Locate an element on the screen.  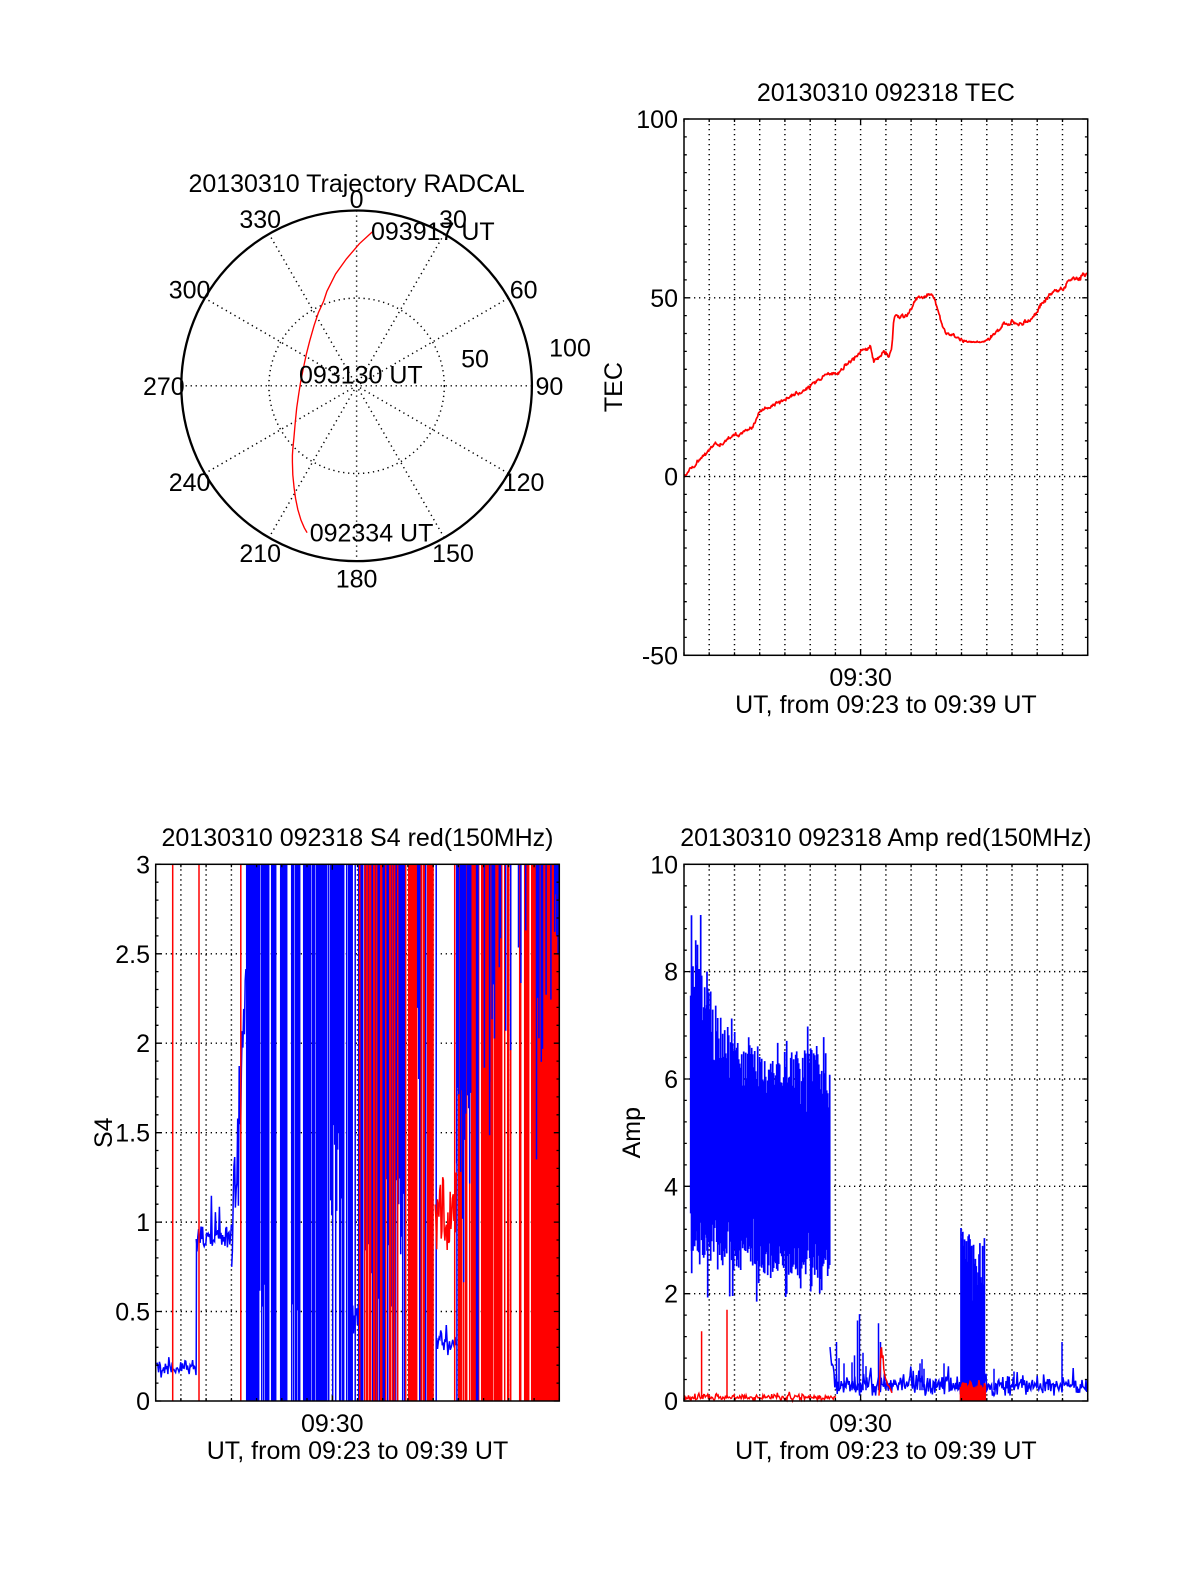
svg-text: S4 is located at coordinates (104, 1132).